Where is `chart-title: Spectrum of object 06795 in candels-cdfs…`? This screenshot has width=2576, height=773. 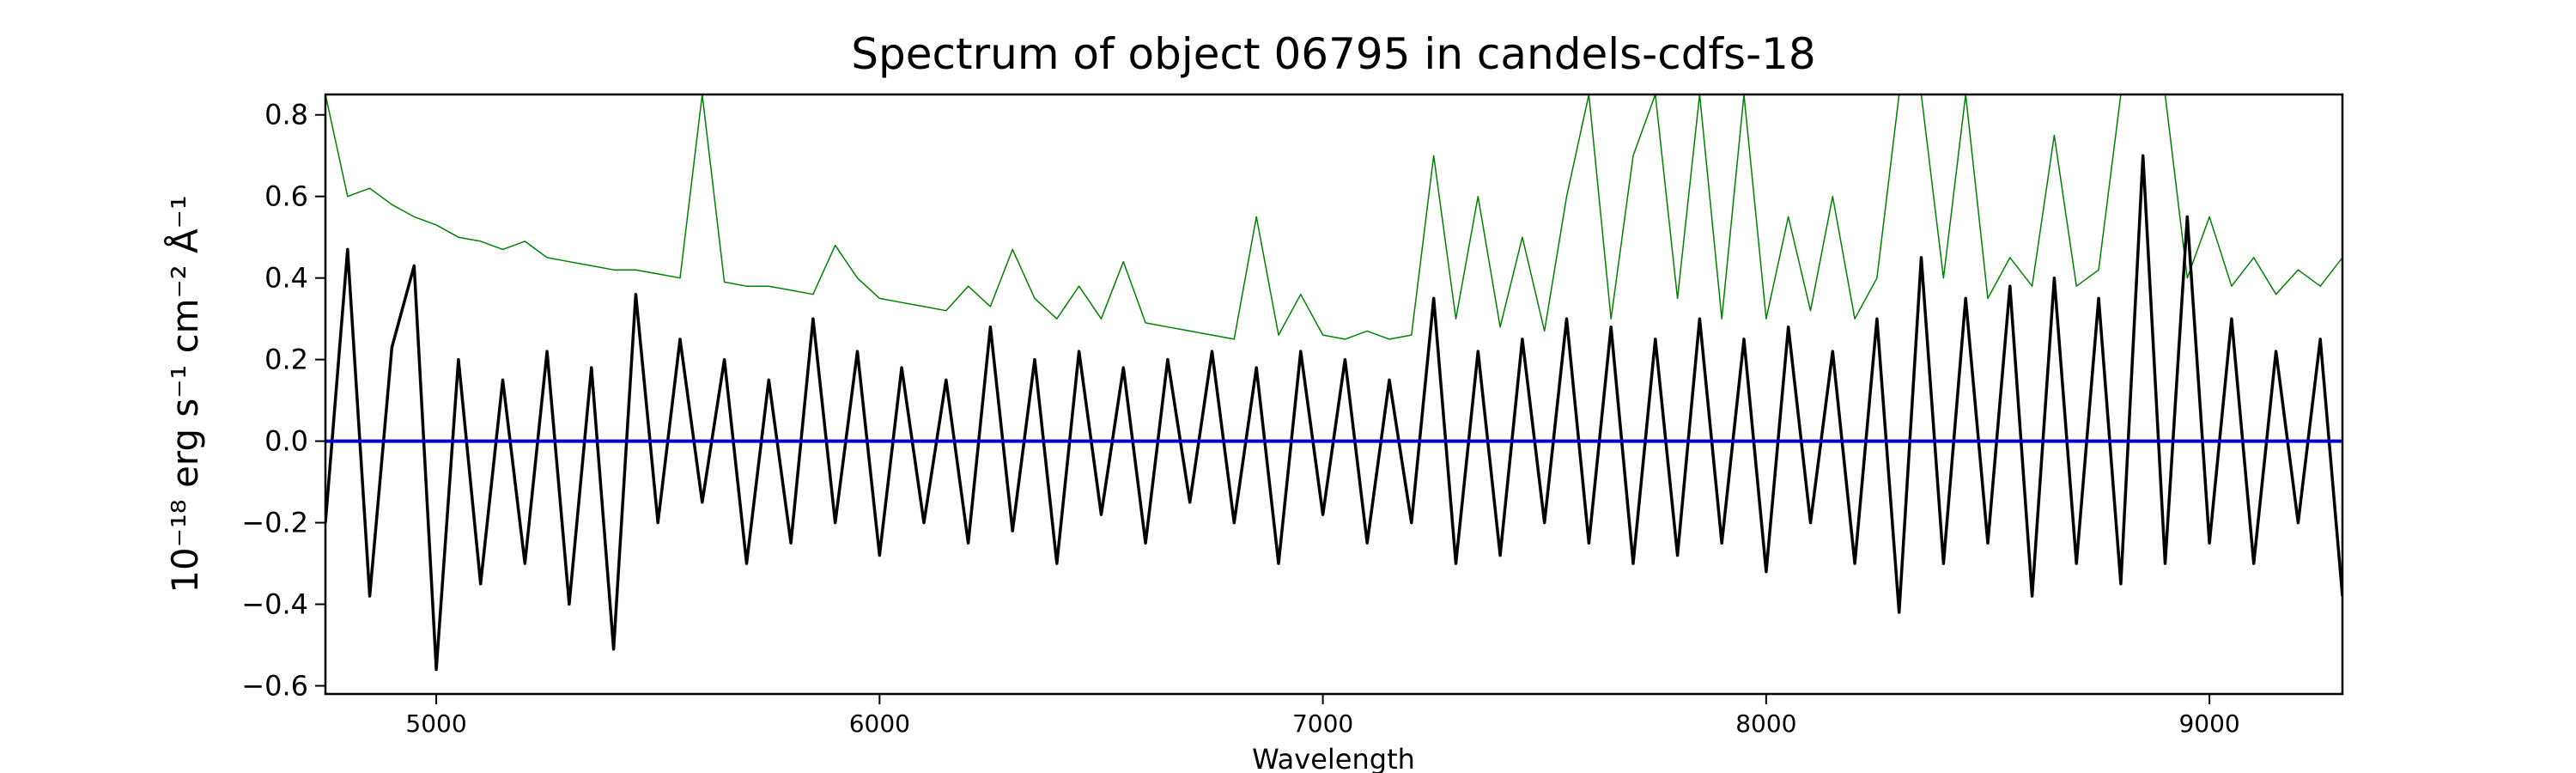
chart-title: Spectrum of object 06795 in candels-cdfs… is located at coordinates (1334, 54).